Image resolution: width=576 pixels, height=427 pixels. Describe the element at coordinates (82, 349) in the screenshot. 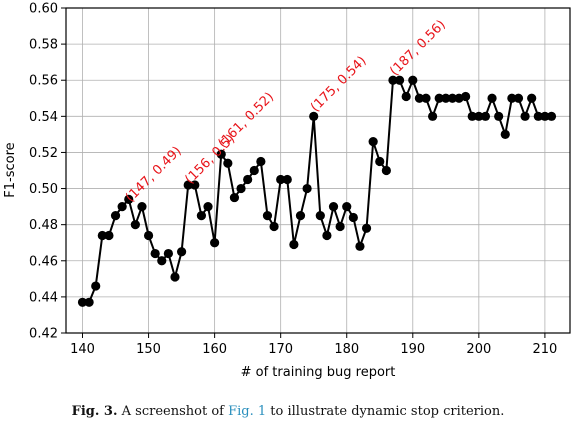

I see `x-tick-label: 140` at that location.